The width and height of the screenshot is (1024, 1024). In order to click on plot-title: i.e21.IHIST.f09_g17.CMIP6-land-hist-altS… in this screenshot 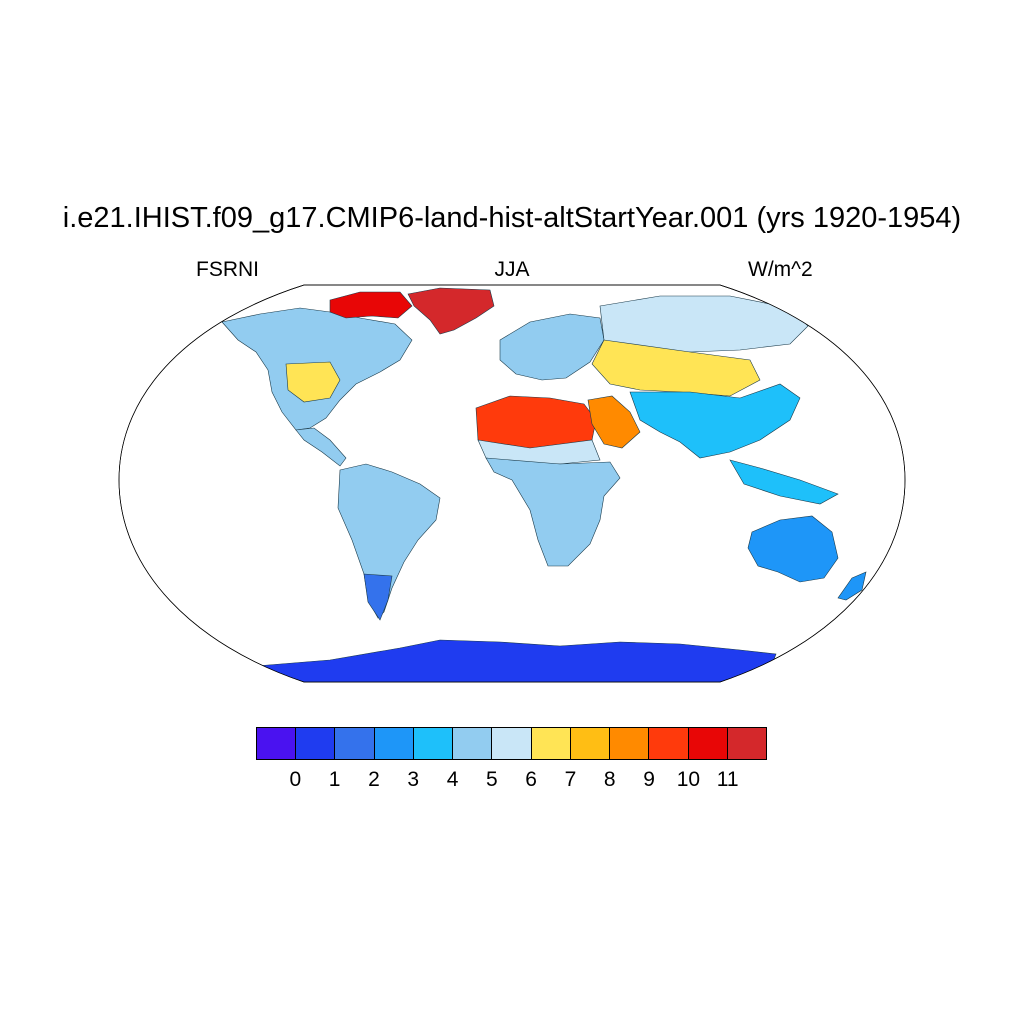, I will do `click(512, 218)`.